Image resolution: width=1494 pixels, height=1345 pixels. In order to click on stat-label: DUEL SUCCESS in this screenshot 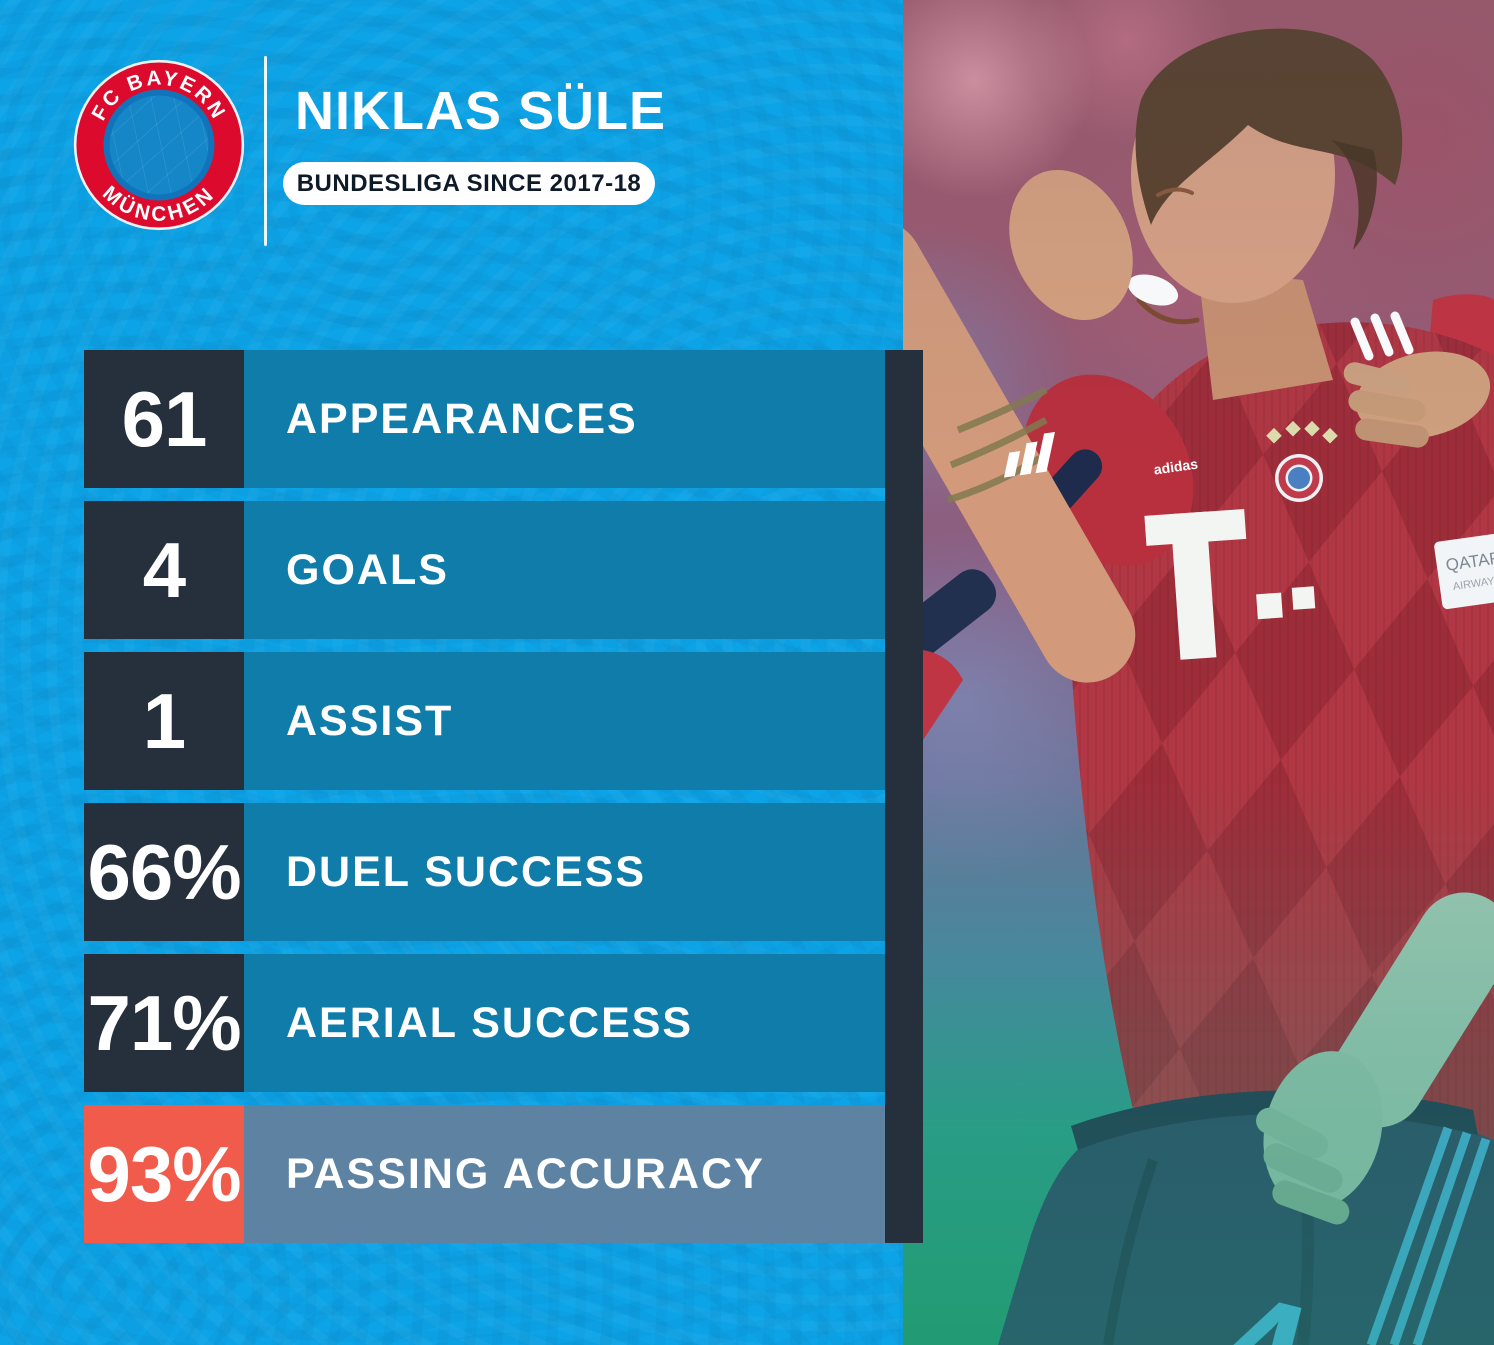, I will do `click(564, 872)`.